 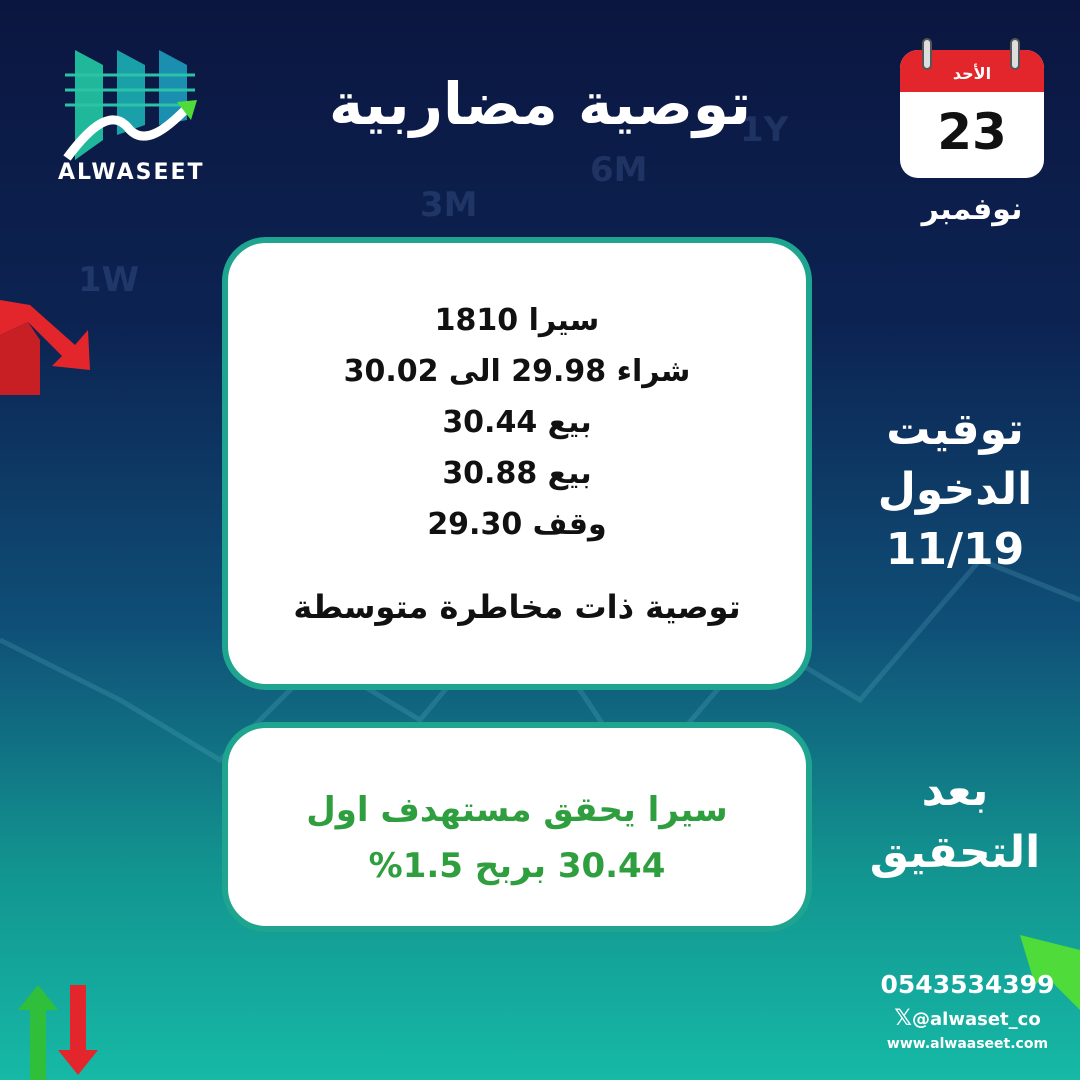 What do you see at coordinates (517, 320) in the screenshot?
I see `recommendation-line: سيرا 1810` at bounding box center [517, 320].